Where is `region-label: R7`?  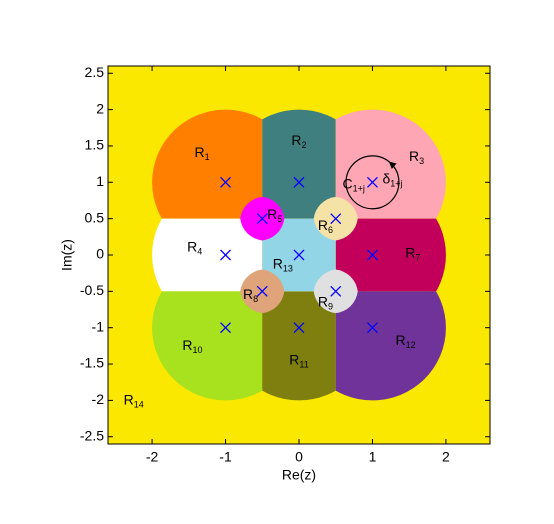
region-label: R7 is located at coordinates (412, 253).